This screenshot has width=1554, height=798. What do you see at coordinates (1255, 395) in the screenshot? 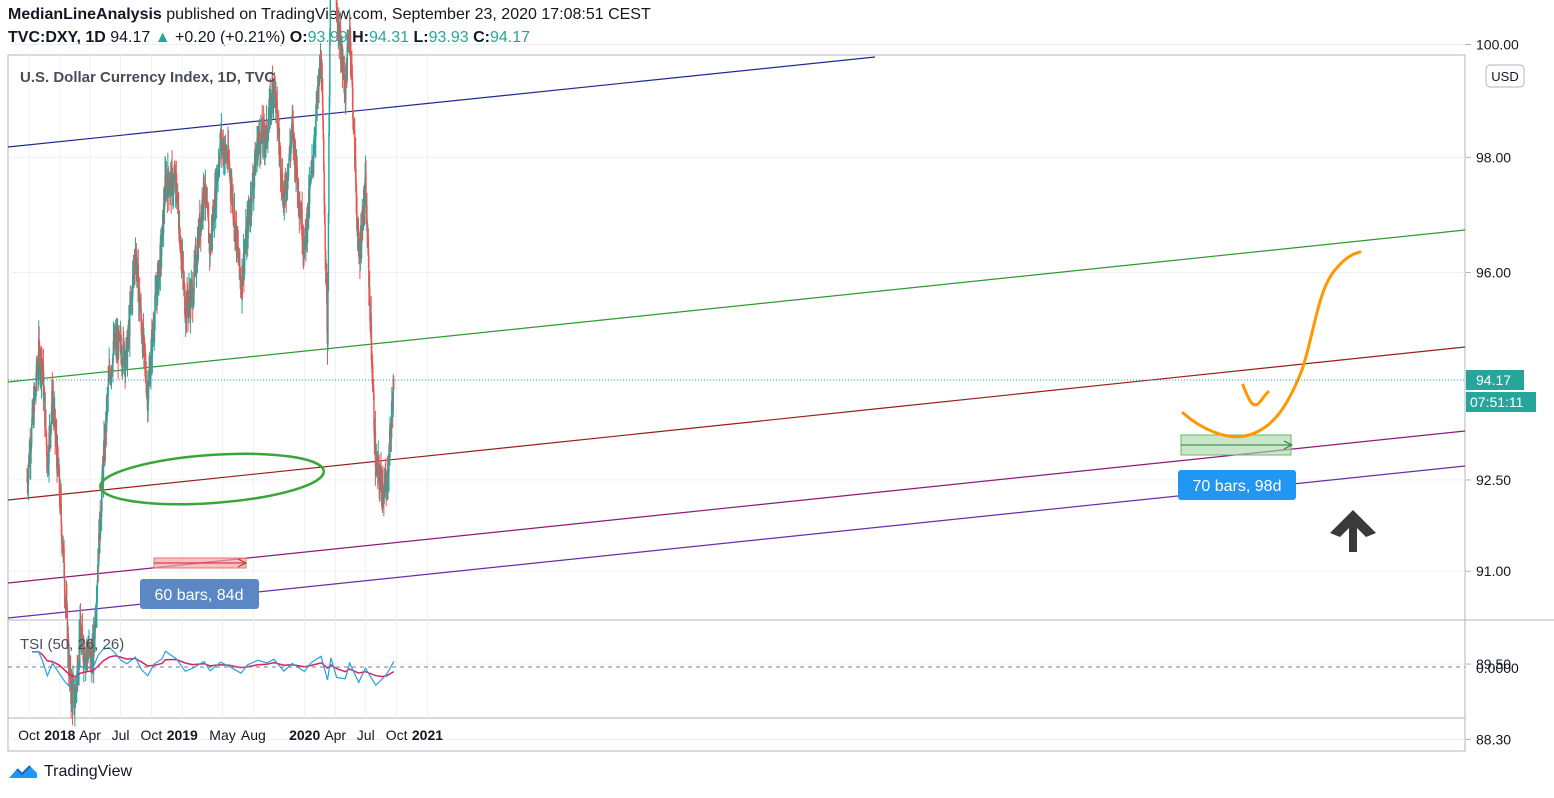
I see `projection-path-small` at bounding box center [1255, 395].